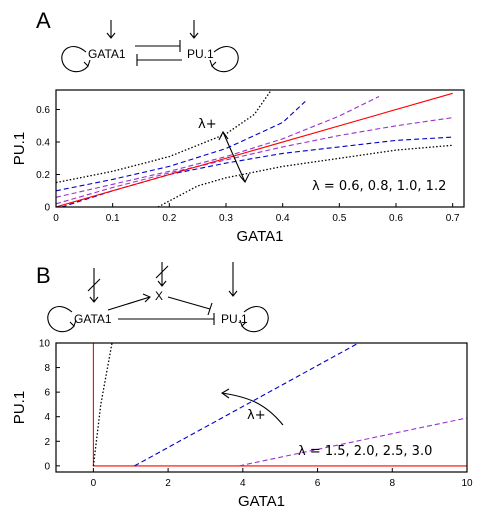 Image resolution: width=491 pixels, height=531 pixels. I want to click on arrowhead-up, so click(223, 135).